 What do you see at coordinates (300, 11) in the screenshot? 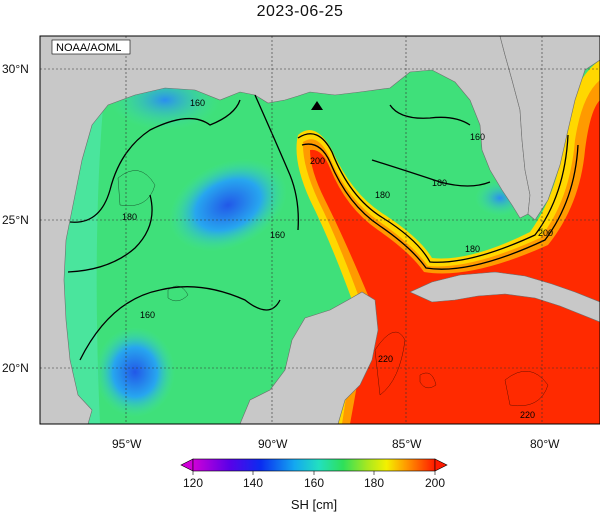
I see `map-title: 2023-06-25` at bounding box center [300, 11].